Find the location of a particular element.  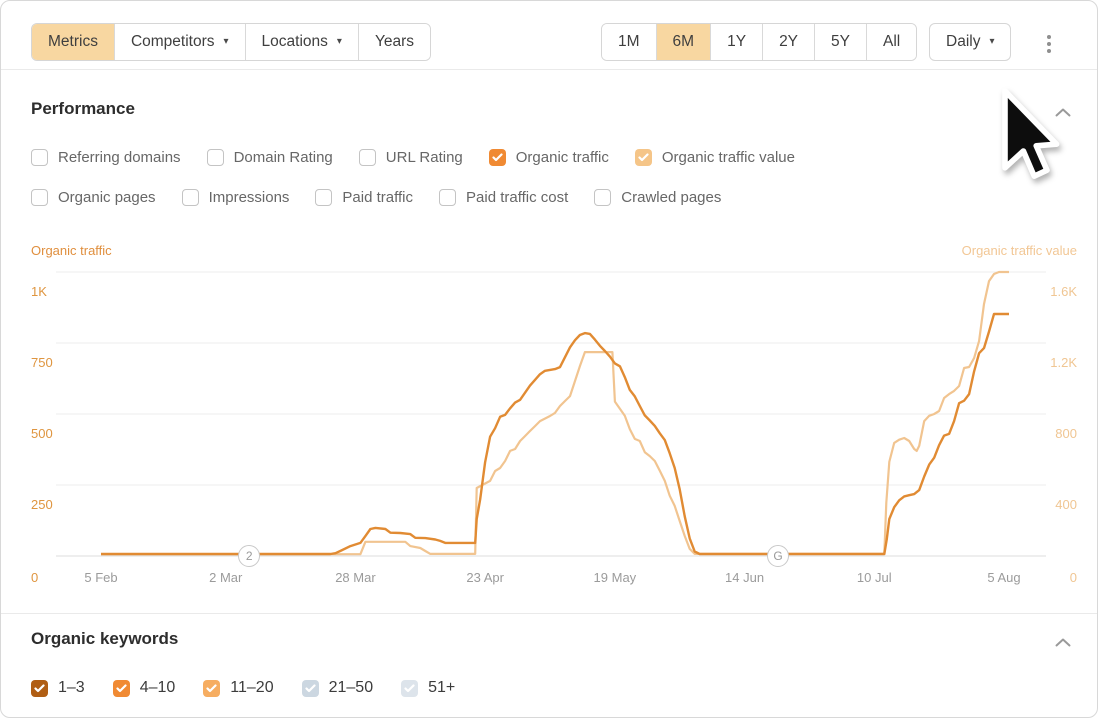

left-axis-title: Organic traffic is located at coordinates (71, 250).